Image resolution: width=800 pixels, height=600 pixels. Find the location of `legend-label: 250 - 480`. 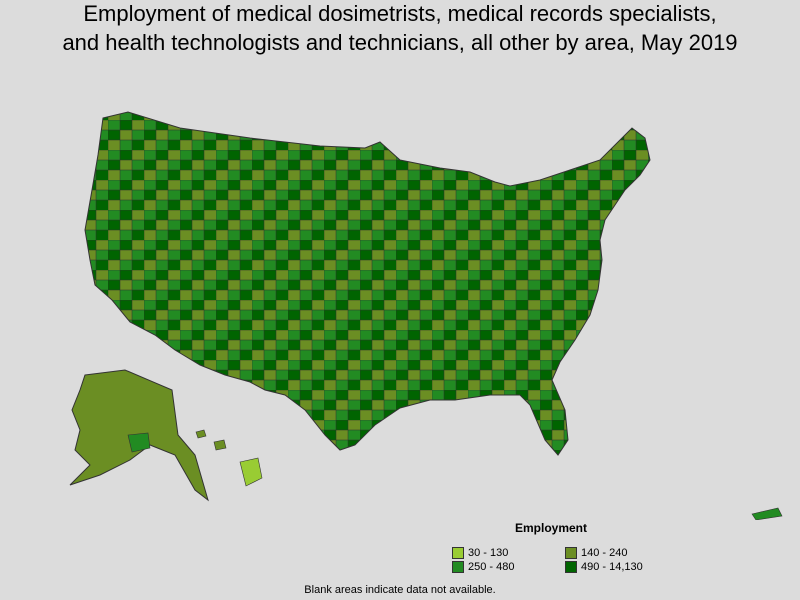

legend-label: 250 - 480 is located at coordinates (491, 567).